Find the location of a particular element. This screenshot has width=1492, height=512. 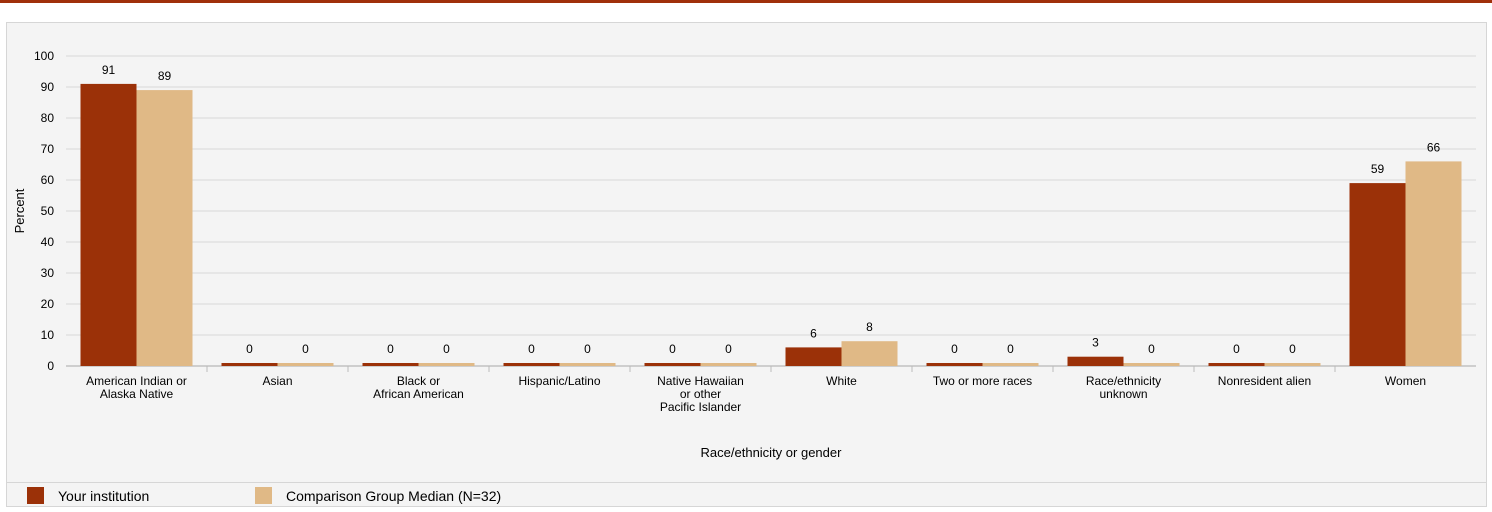

legend-item-series-2: Comparison Group Median (N=32) is located at coordinates (378, 495).